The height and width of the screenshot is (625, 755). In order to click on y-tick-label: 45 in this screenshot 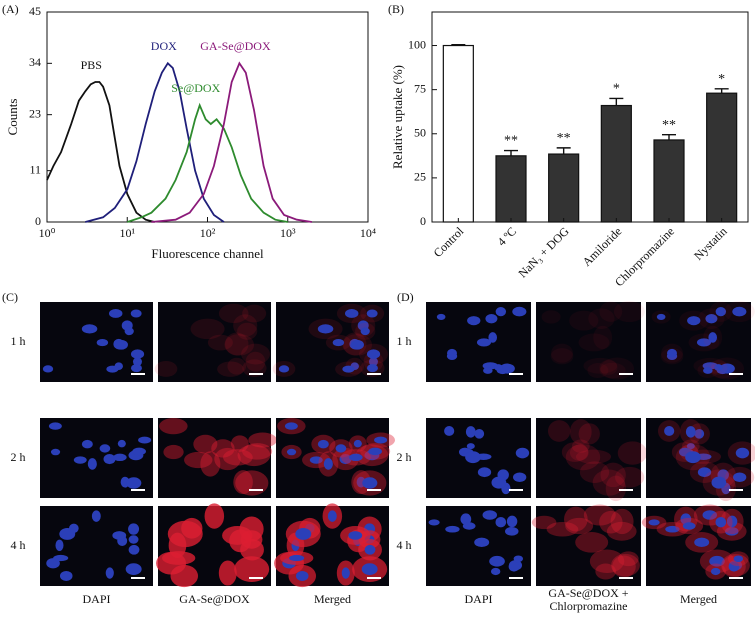, I will do `click(35, 11)`.